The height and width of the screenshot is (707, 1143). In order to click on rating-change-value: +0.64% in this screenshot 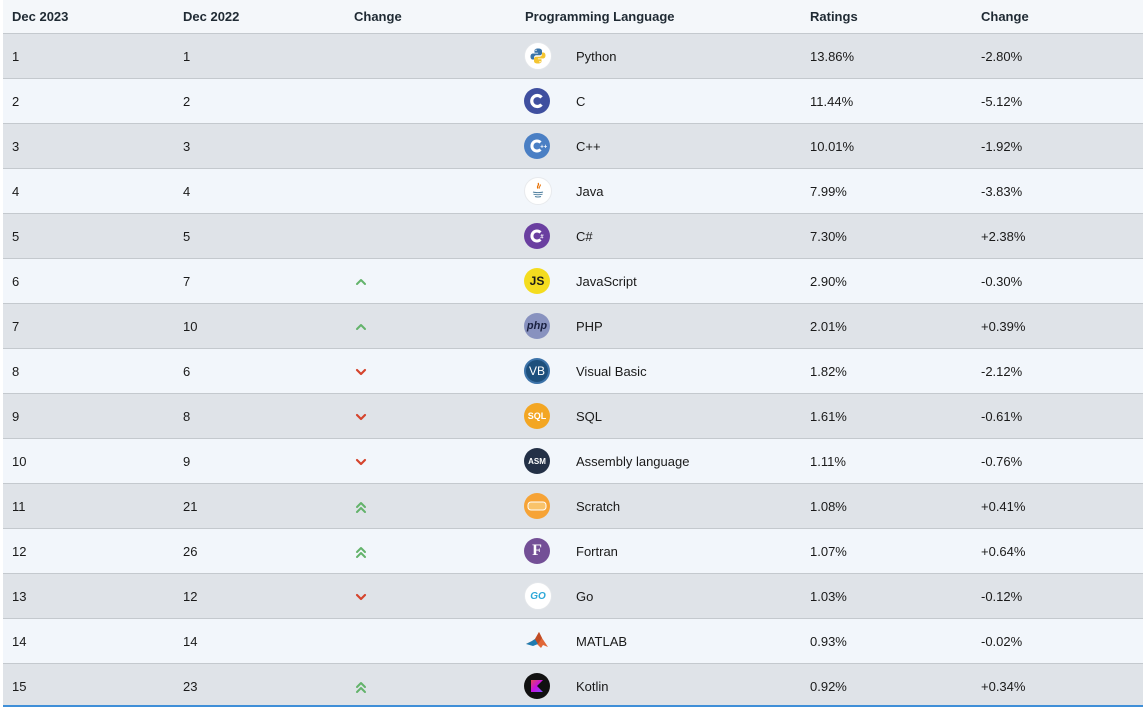, I will do `click(1057, 551)`.